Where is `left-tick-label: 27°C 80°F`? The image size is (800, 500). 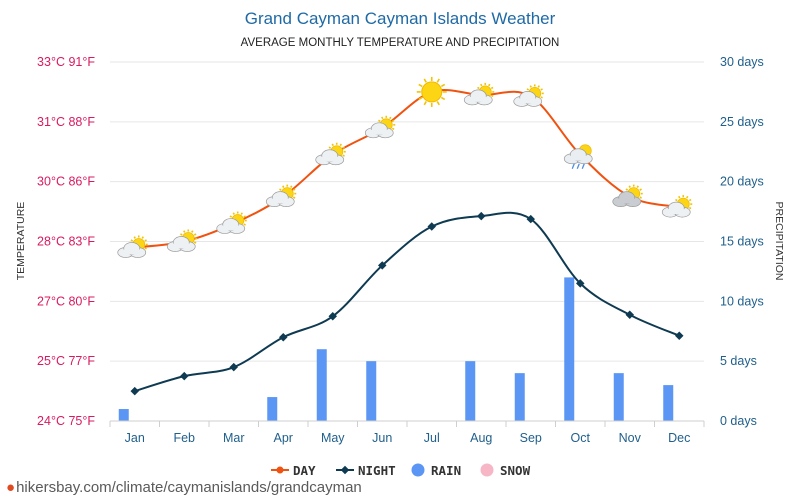
left-tick-label: 27°C 80°F is located at coordinates (66, 301).